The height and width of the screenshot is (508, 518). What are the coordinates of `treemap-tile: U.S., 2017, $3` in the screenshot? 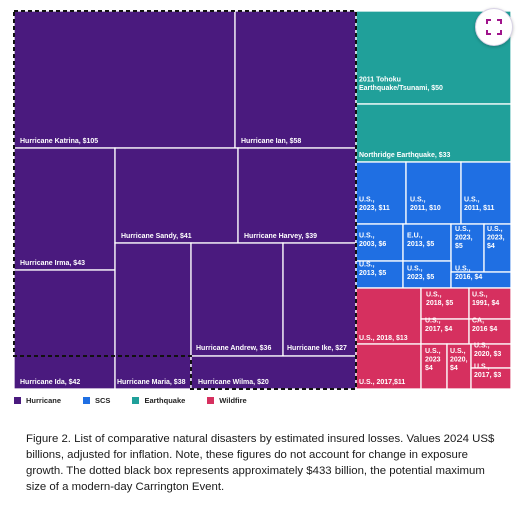 It's located at (491, 376).